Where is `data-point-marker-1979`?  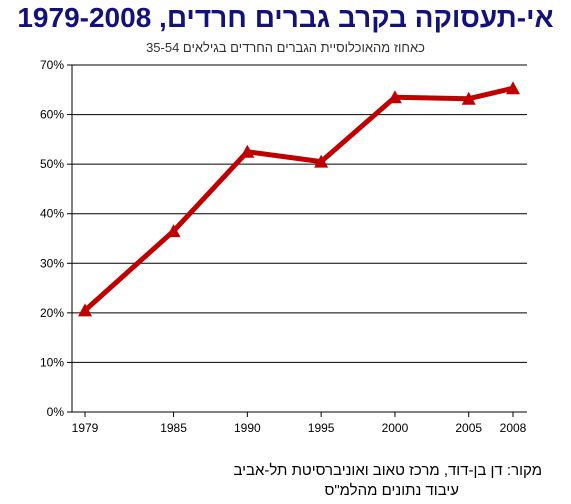
data-point-marker-1979 is located at coordinates (85, 310).